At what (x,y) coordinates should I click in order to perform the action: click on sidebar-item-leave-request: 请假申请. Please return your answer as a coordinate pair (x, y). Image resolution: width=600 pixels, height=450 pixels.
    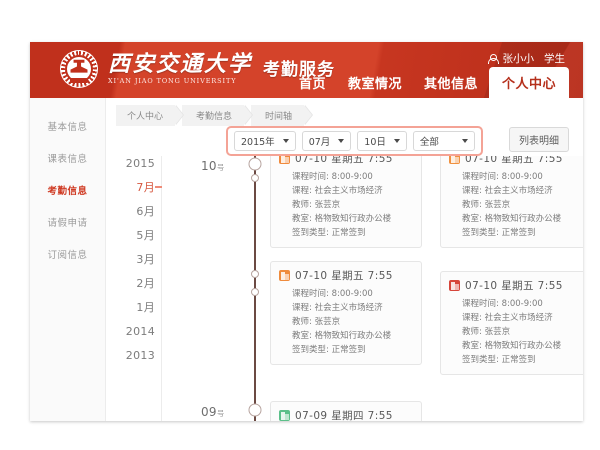
    Looking at the image, I should click on (67, 223).